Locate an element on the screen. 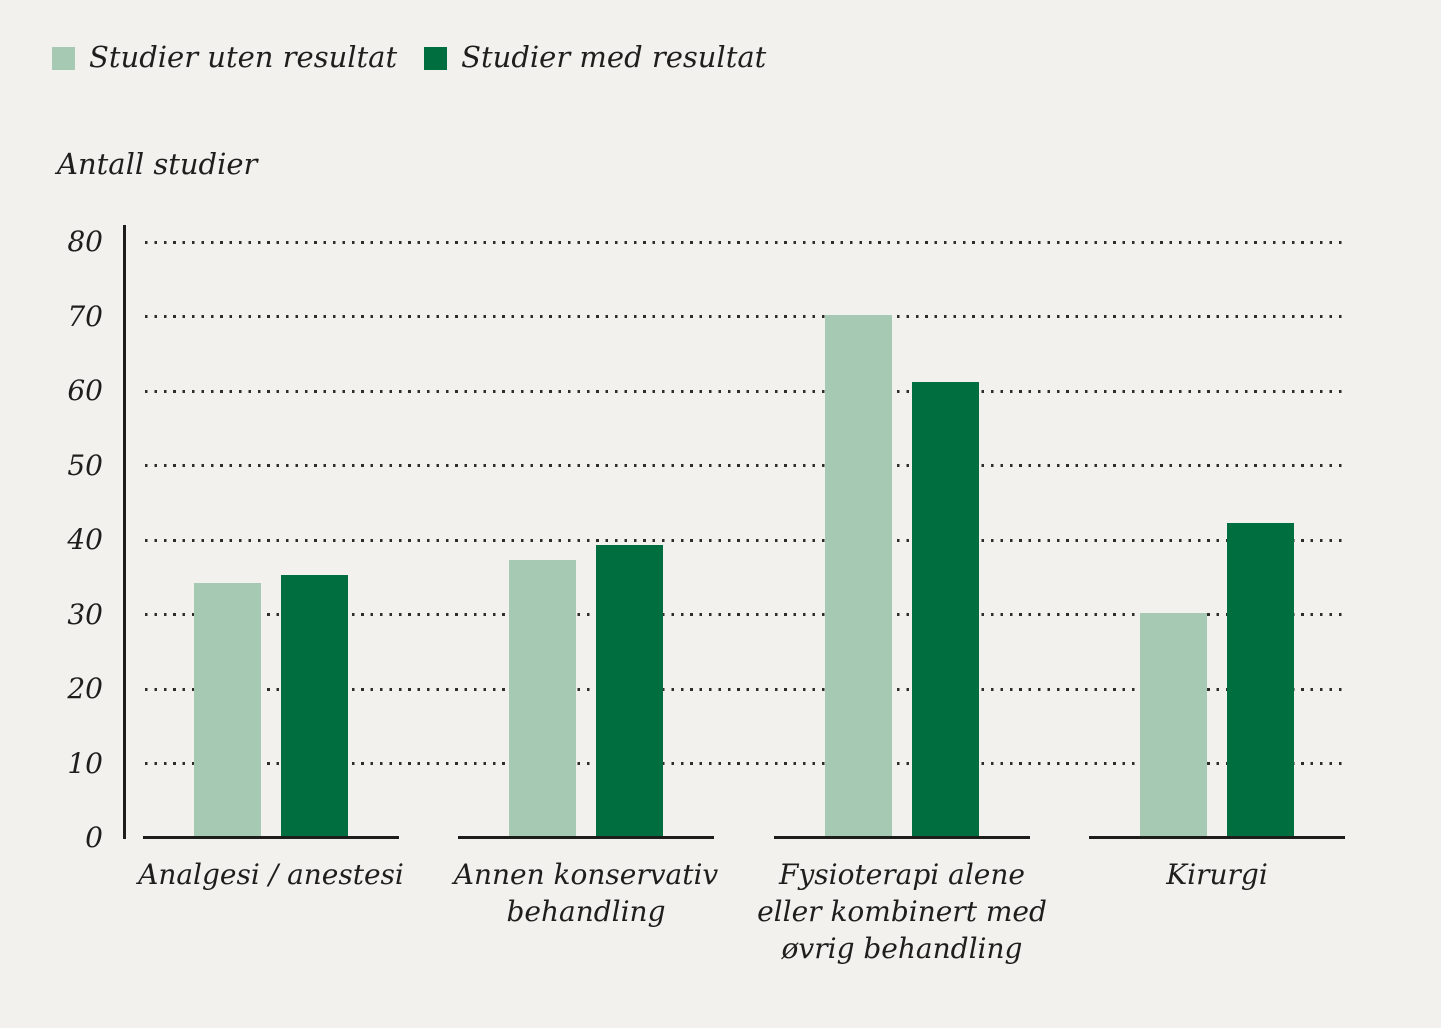 The height and width of the screenshot is (1028, 1441). category-label-line: øvrig behandling is located at coordinates (902, 948).